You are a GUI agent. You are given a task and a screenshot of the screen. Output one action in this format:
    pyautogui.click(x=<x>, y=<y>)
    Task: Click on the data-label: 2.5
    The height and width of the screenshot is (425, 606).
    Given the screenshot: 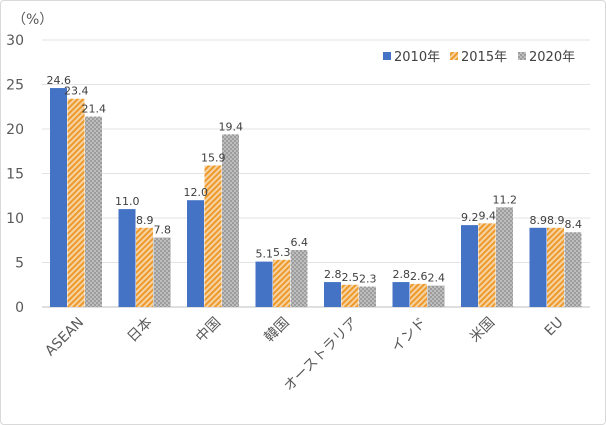 What is the action you would take?
    pyautogui.click(x=351, y=277)
    